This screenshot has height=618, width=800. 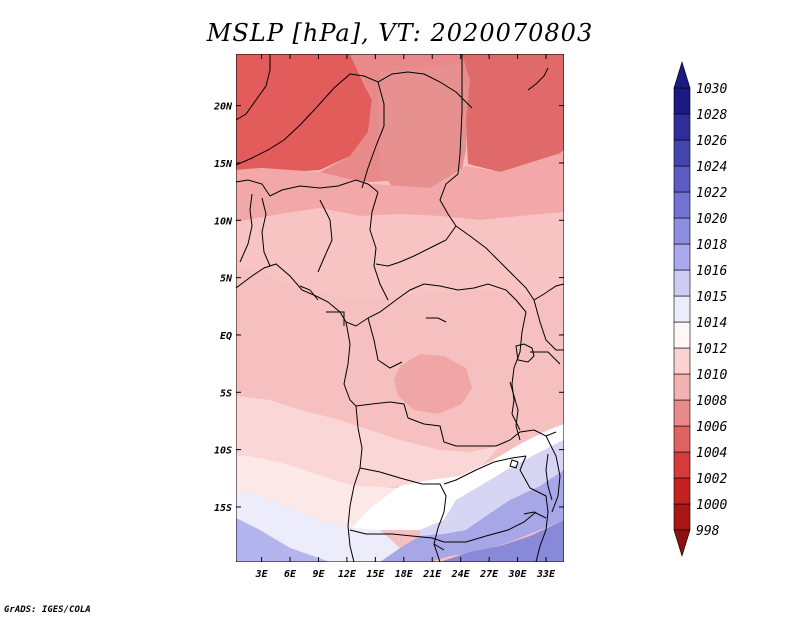 I want to click on colorbar-label: 1008, so click(x=711, y=401).